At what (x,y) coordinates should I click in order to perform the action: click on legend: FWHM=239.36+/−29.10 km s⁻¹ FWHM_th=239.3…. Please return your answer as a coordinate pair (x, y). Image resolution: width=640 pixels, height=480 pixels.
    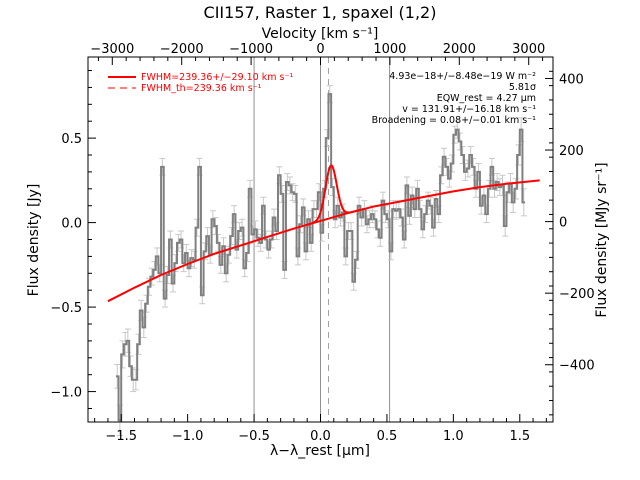
    Looking at the image, I should click on (200, 83).